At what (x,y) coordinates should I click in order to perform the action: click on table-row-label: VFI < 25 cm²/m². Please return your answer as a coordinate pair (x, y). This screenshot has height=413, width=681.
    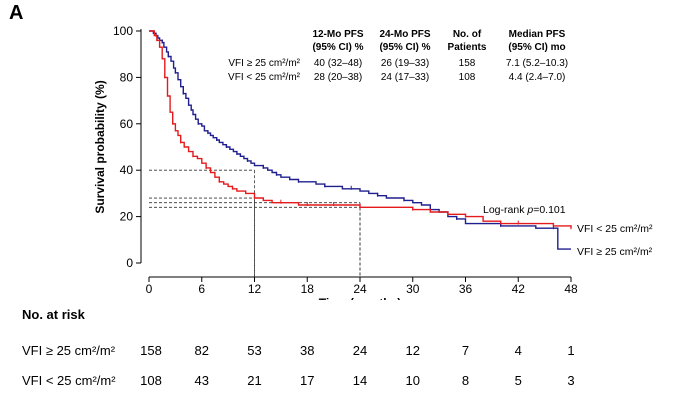
    Looking at the image, I should click on (264, 77).